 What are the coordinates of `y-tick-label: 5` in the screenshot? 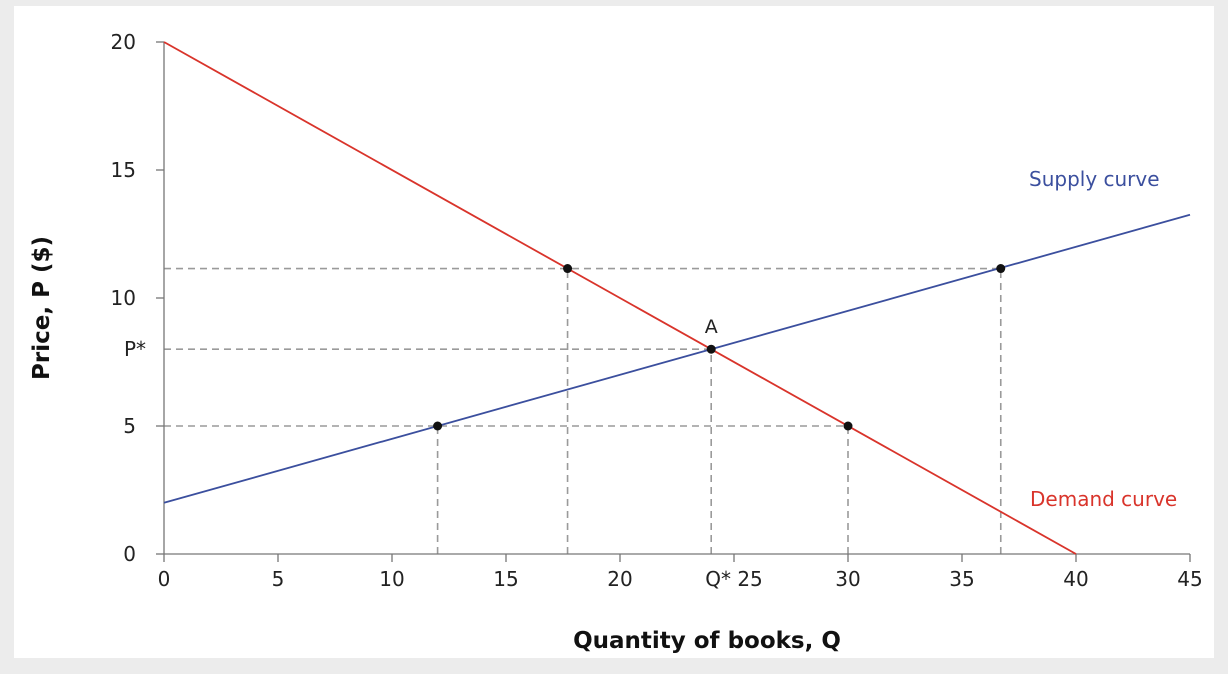 It's located at (129, 426).